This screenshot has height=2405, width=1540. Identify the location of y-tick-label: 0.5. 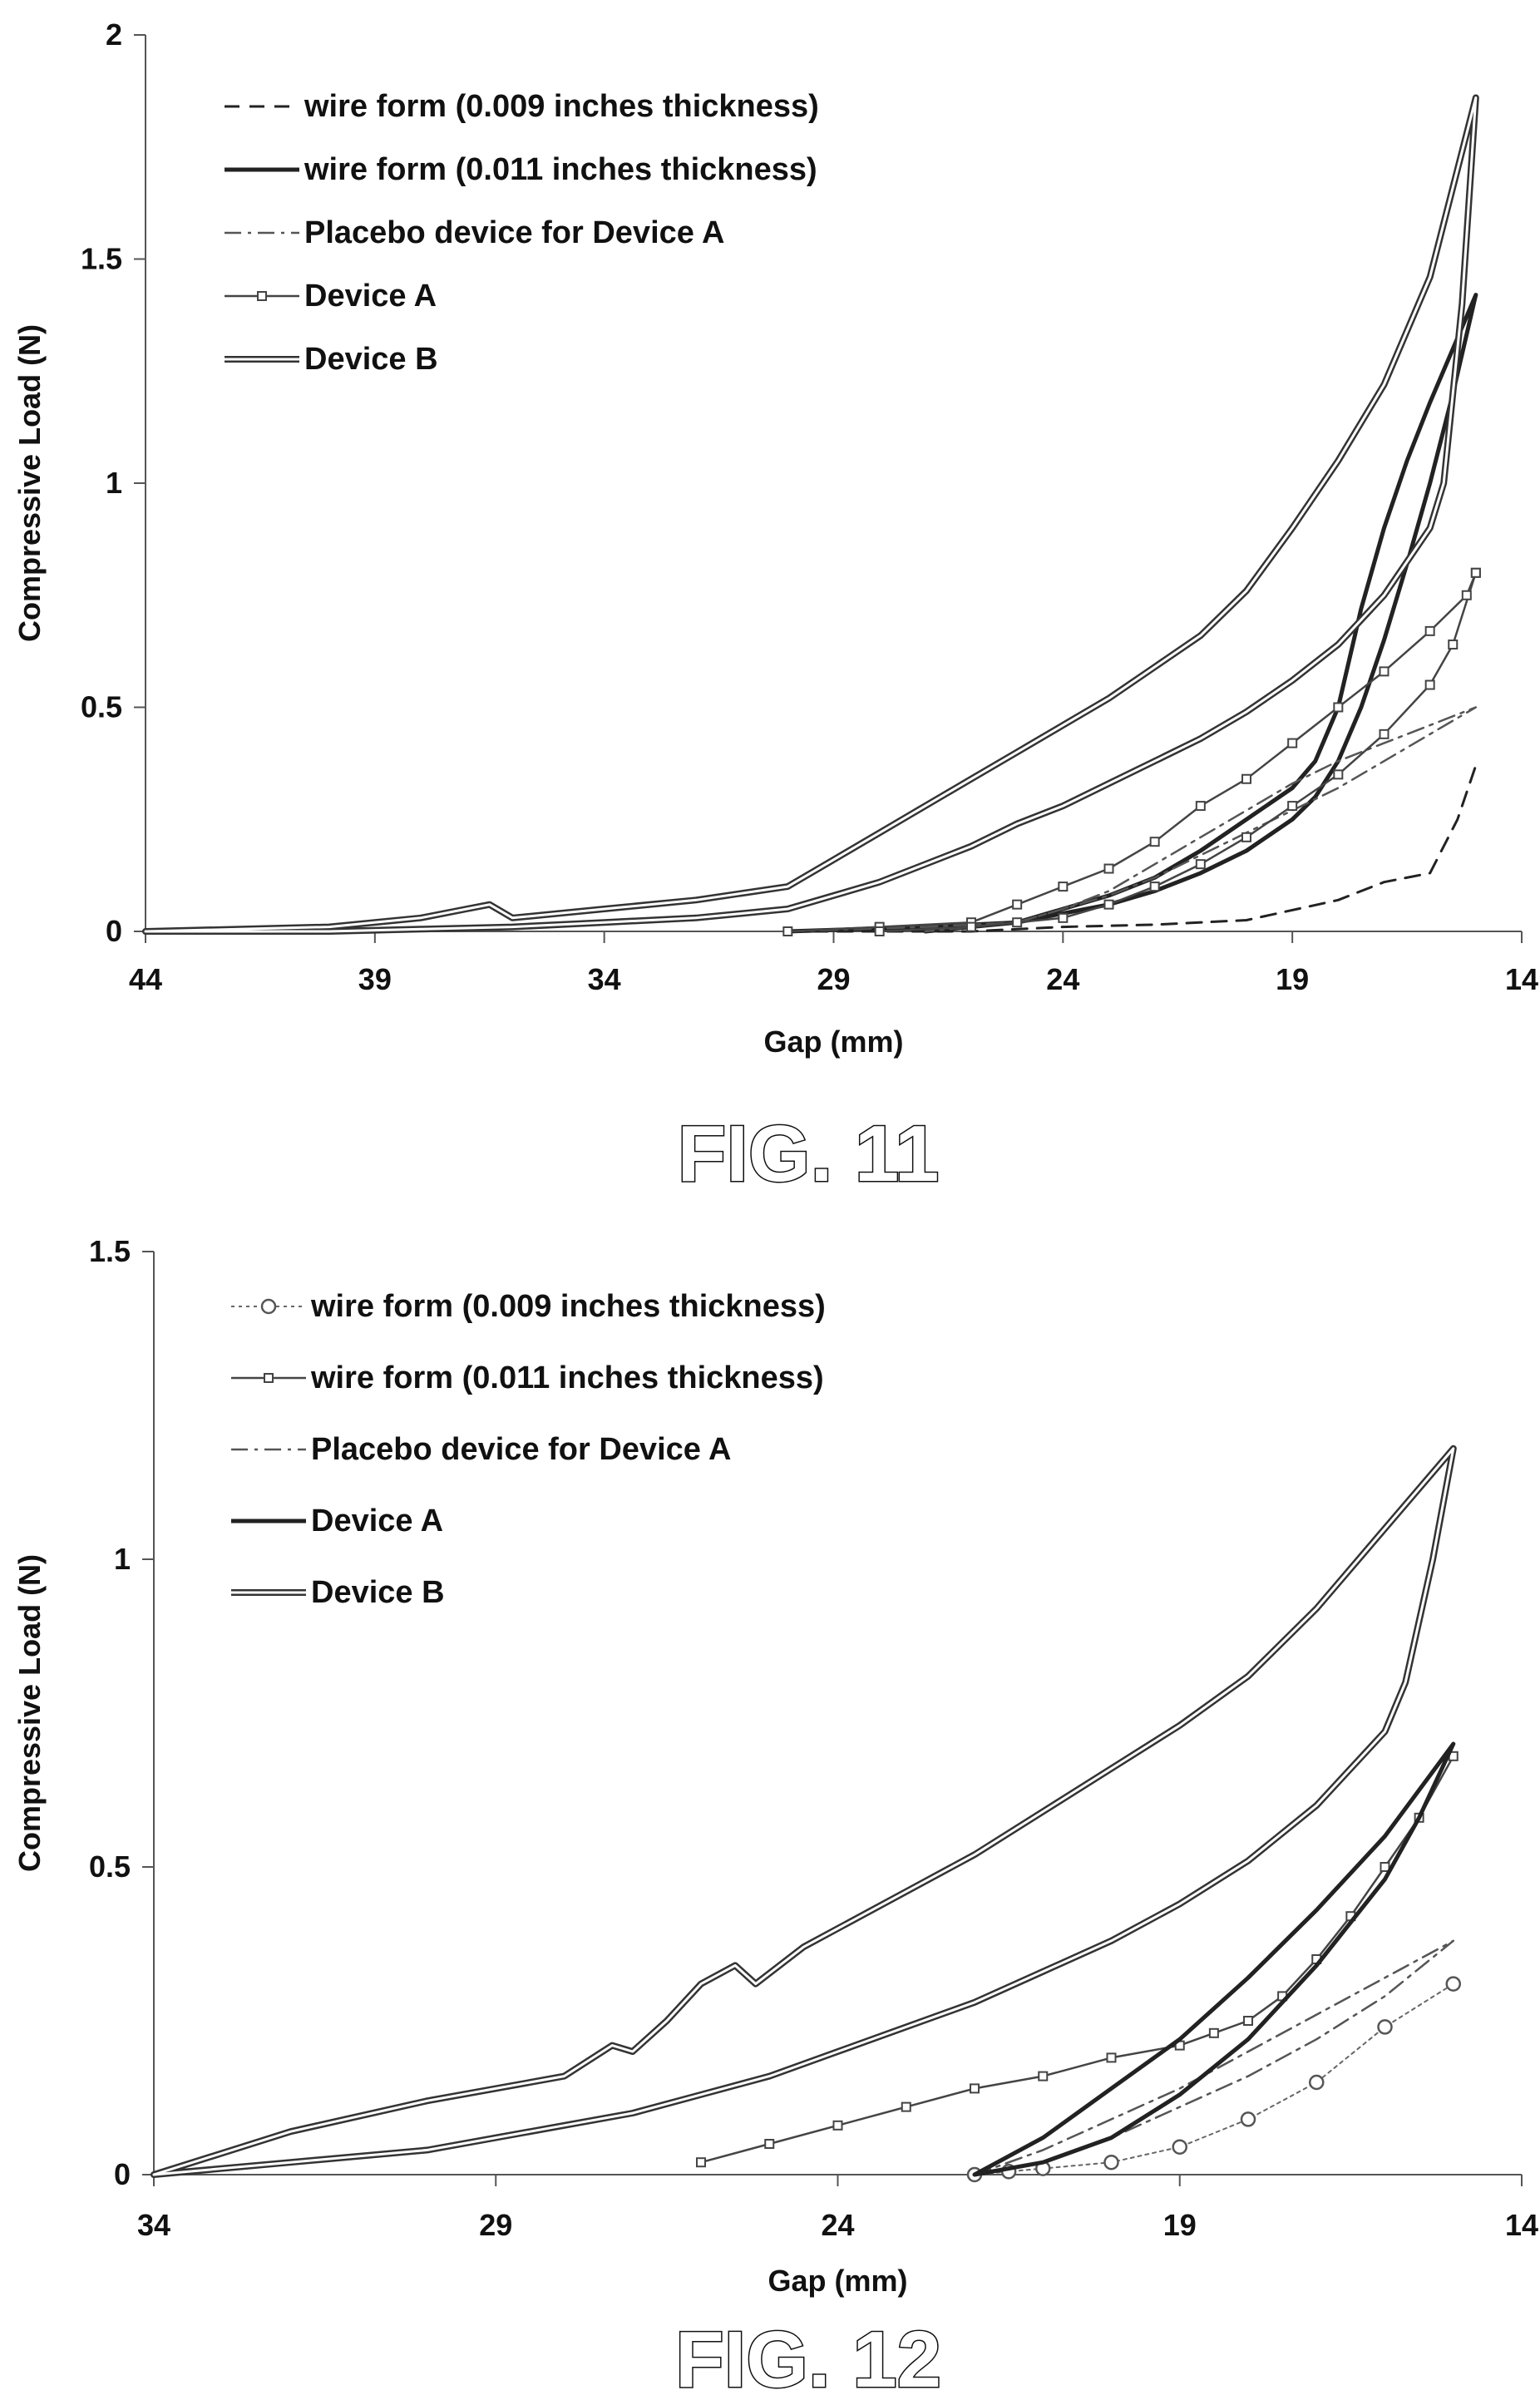
(110, 1867).